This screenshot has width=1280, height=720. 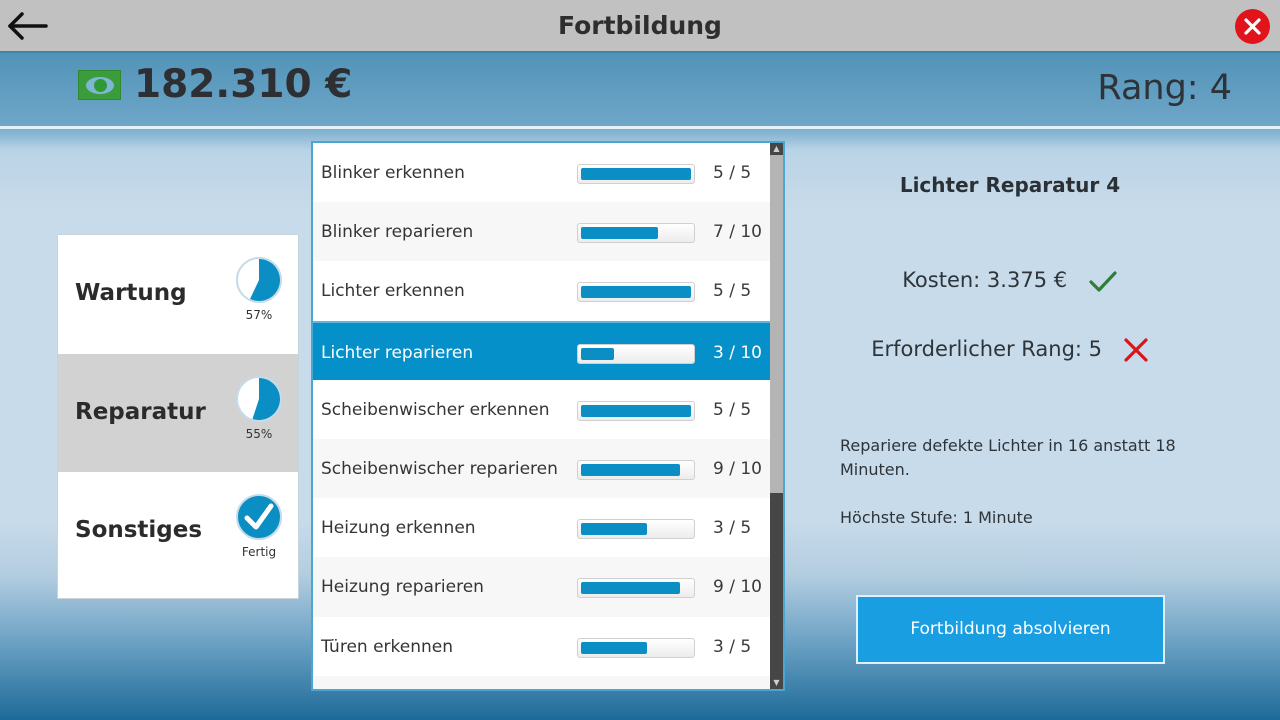 I want to click on skill-label: Lichter reparieren, so click(x=397, y=352).